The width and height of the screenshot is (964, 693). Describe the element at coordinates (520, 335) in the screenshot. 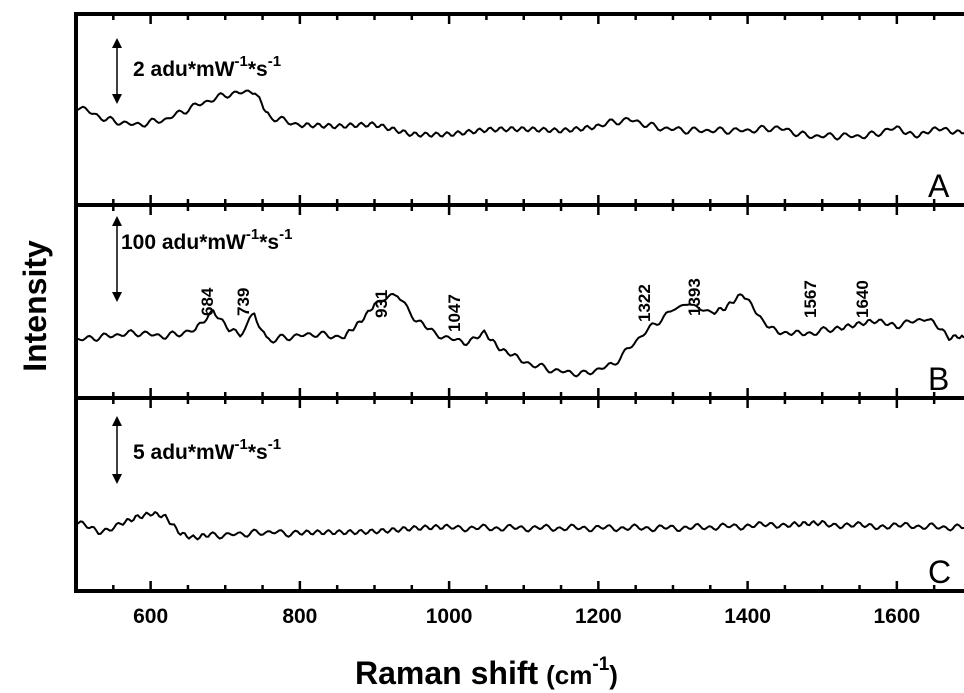

I see `spectrum-trace-b` at that location.